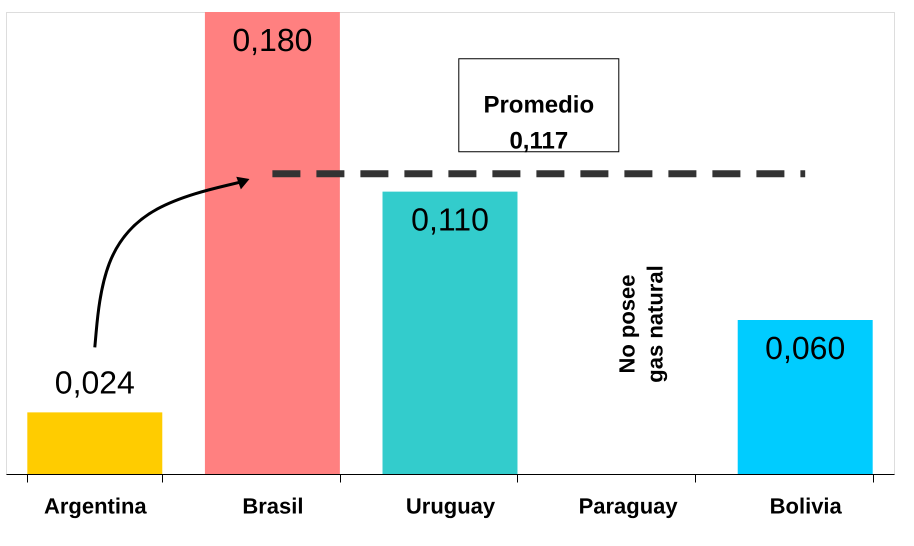 This screenshot has height=546, width=914. What do you see at coordinates (94, 382) in the screenshot?
I see `data-label: 0,024` at bounding box center [94, 382].